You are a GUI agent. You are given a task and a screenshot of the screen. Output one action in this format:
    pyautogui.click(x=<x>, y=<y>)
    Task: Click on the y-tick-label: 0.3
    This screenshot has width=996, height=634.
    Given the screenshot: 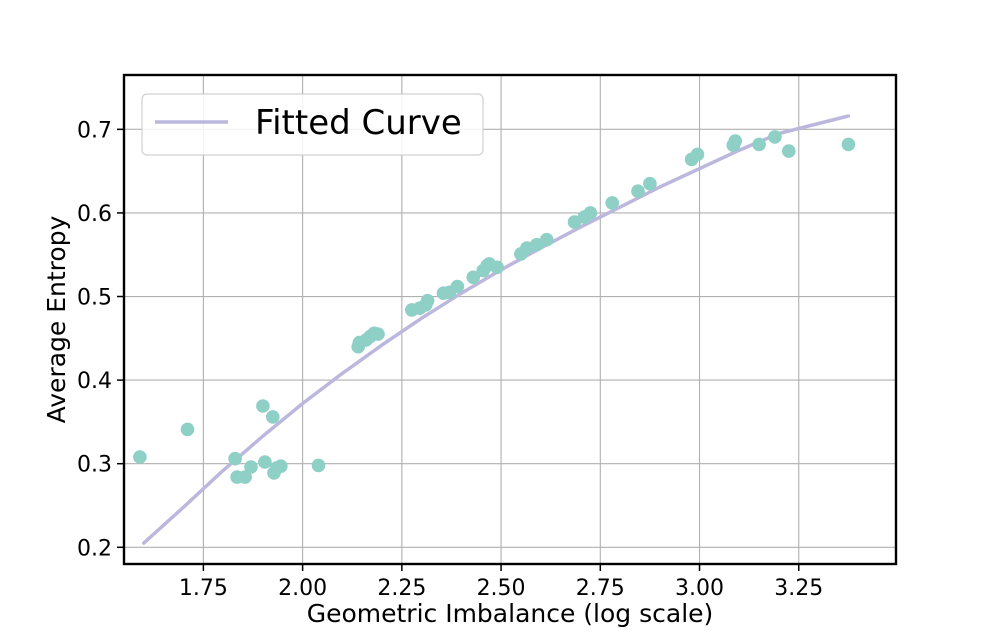 What is the action you would take?
    pyautogui.click(x=94, y=465)
    